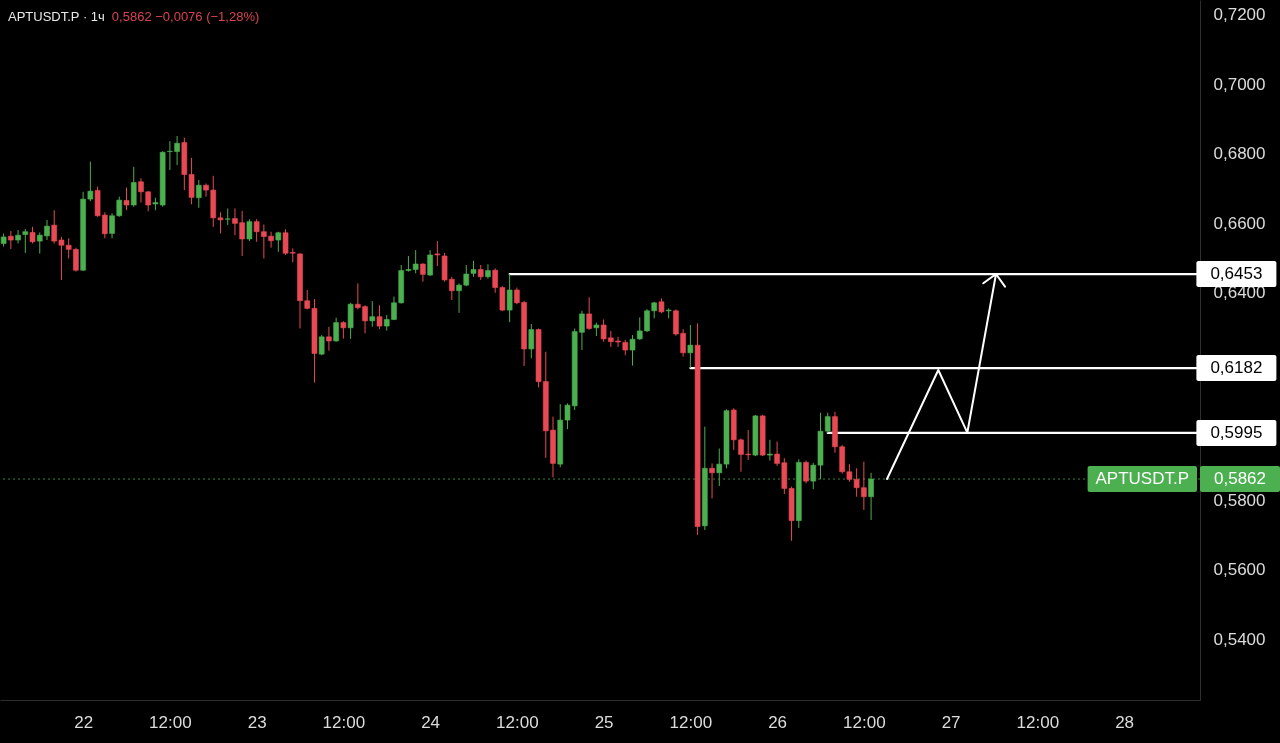 This screenshot has height=743, width=1280. What do you see at coordinates (604, 722) in the screenshot?
I see `x-tick-label: 25` at bounding box center [604, 722].